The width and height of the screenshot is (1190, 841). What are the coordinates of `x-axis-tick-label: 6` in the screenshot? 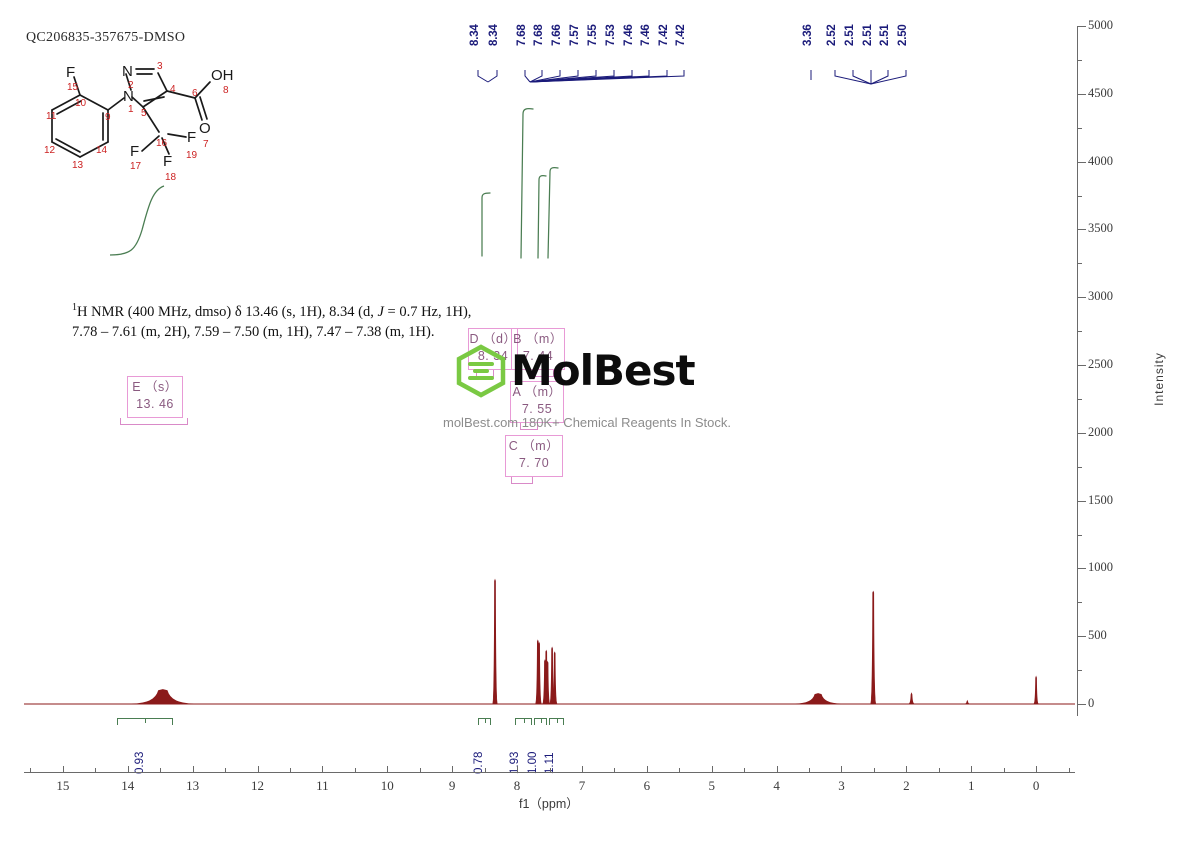 It's located at (647, 785).